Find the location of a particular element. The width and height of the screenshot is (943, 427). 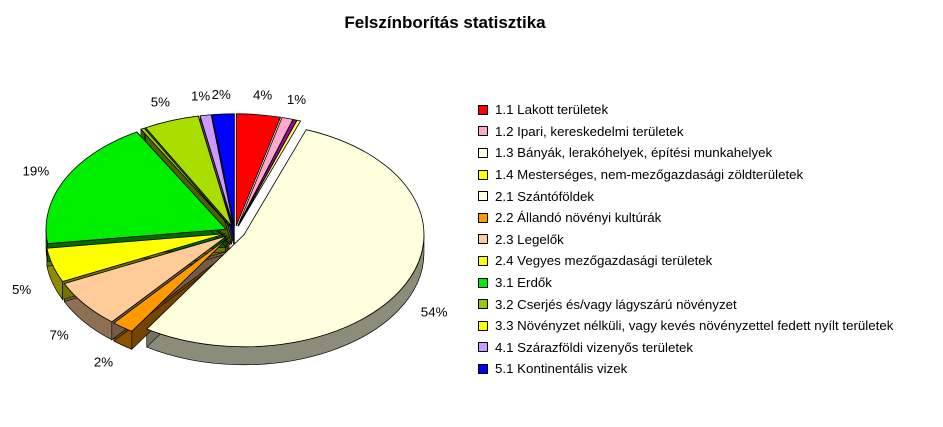

pie-label-3-1: 19% is located at coordinates (36, 170).